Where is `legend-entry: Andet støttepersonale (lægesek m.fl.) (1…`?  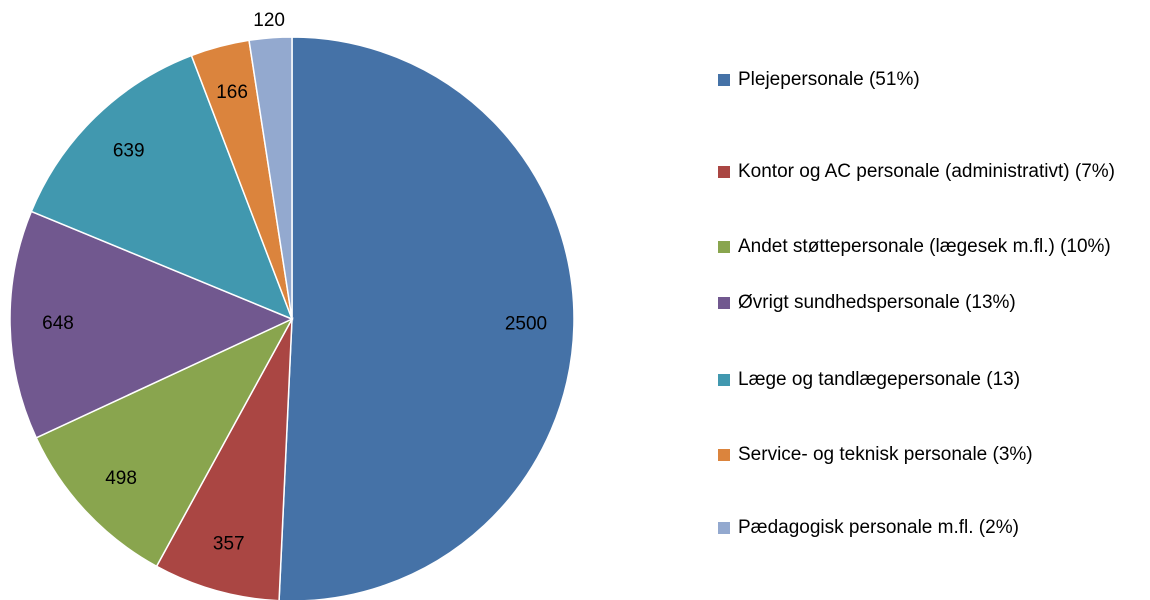 legend-entry: Andet støttepersonale (lægesek m.fl.) (1… is located at coordinates (914, 246).